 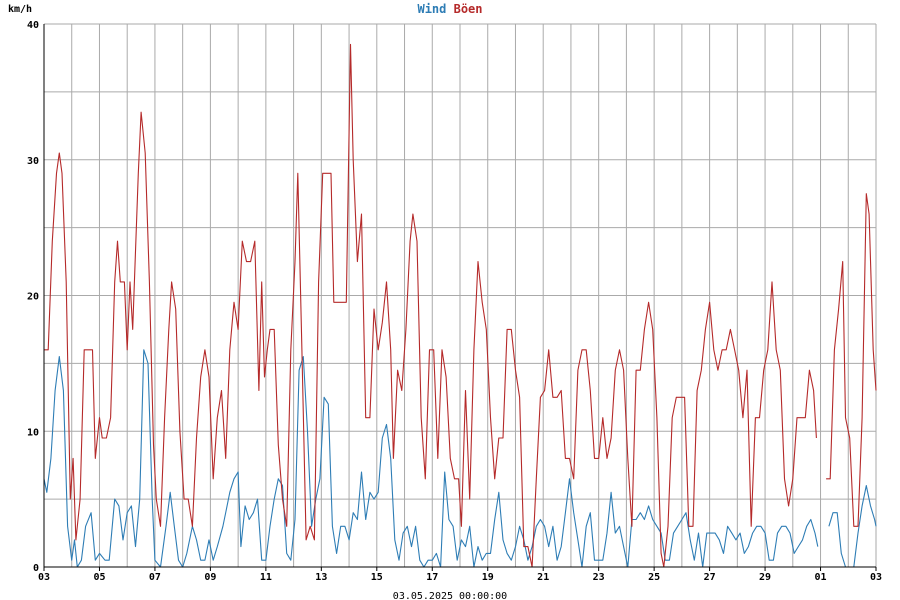 I want to click on x-tick-label: 27, so click(x=710, y=577).